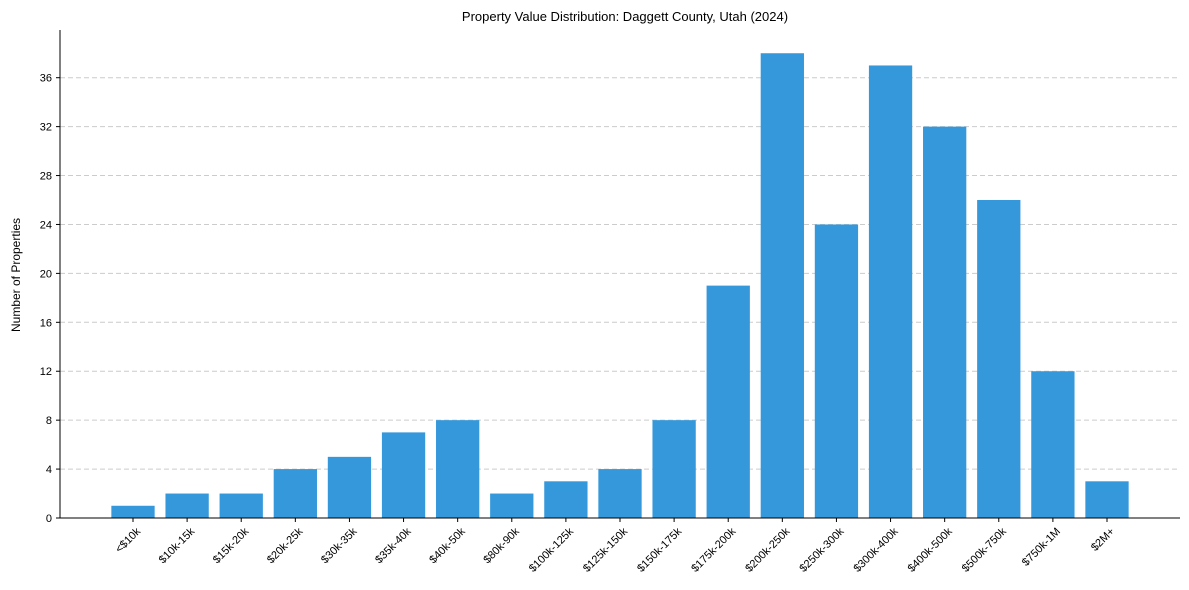  What do you see at coordinates (46, 225) in the screenshot?
I see `y-tick-label: 24` at bounding box center [46, 225].